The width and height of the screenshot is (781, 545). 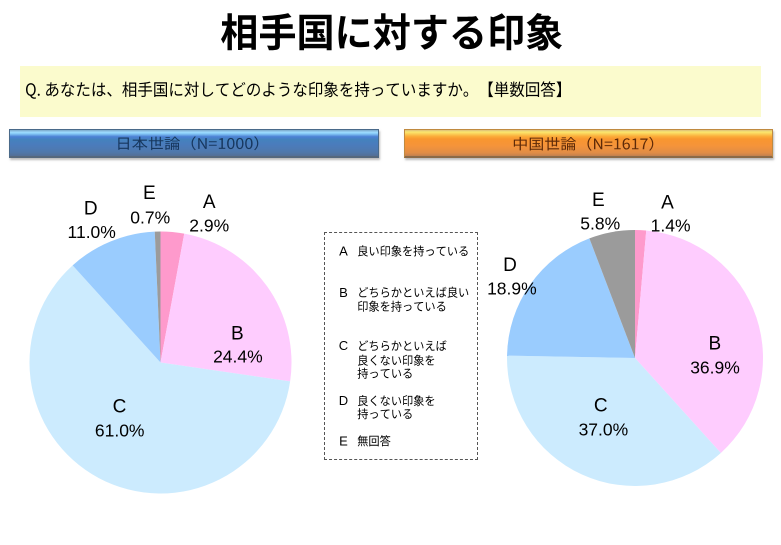 What do you see at coordinates (209, 226) in the screenshot?
I see `svg-text: 2.9%` at bounding box center [209, 226].